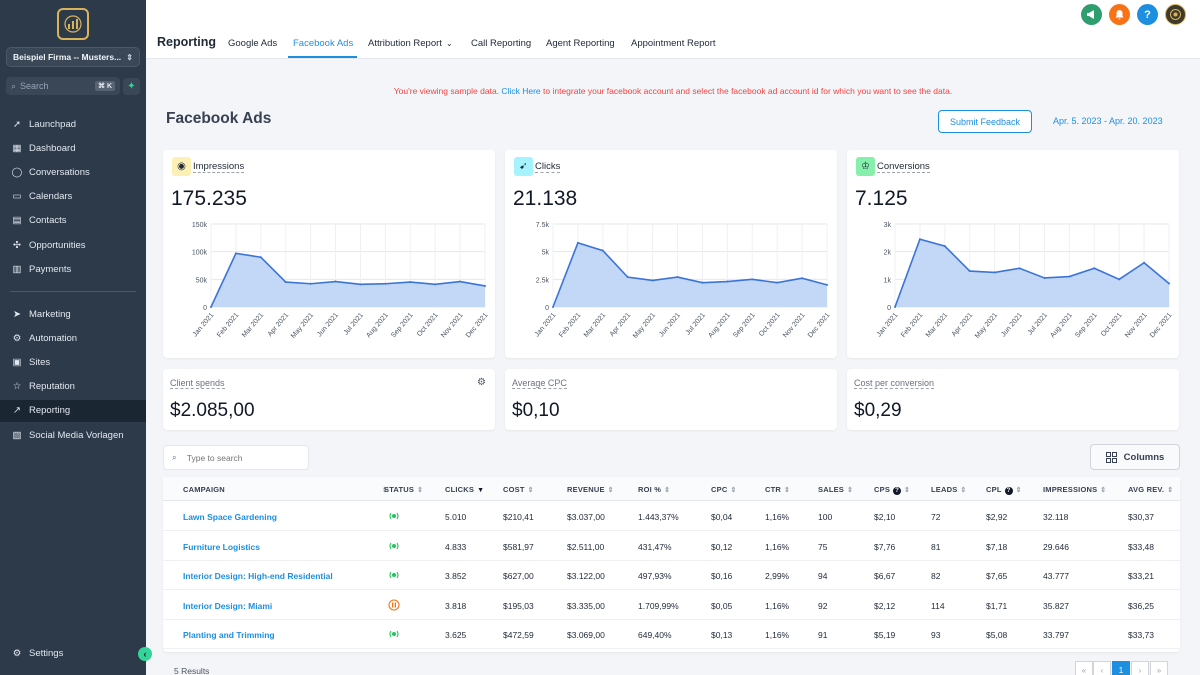 This screenshot has width=1200, height=675. I want to click on sidebar-item-conversations: ◯ Conversations, so click(73, 172).